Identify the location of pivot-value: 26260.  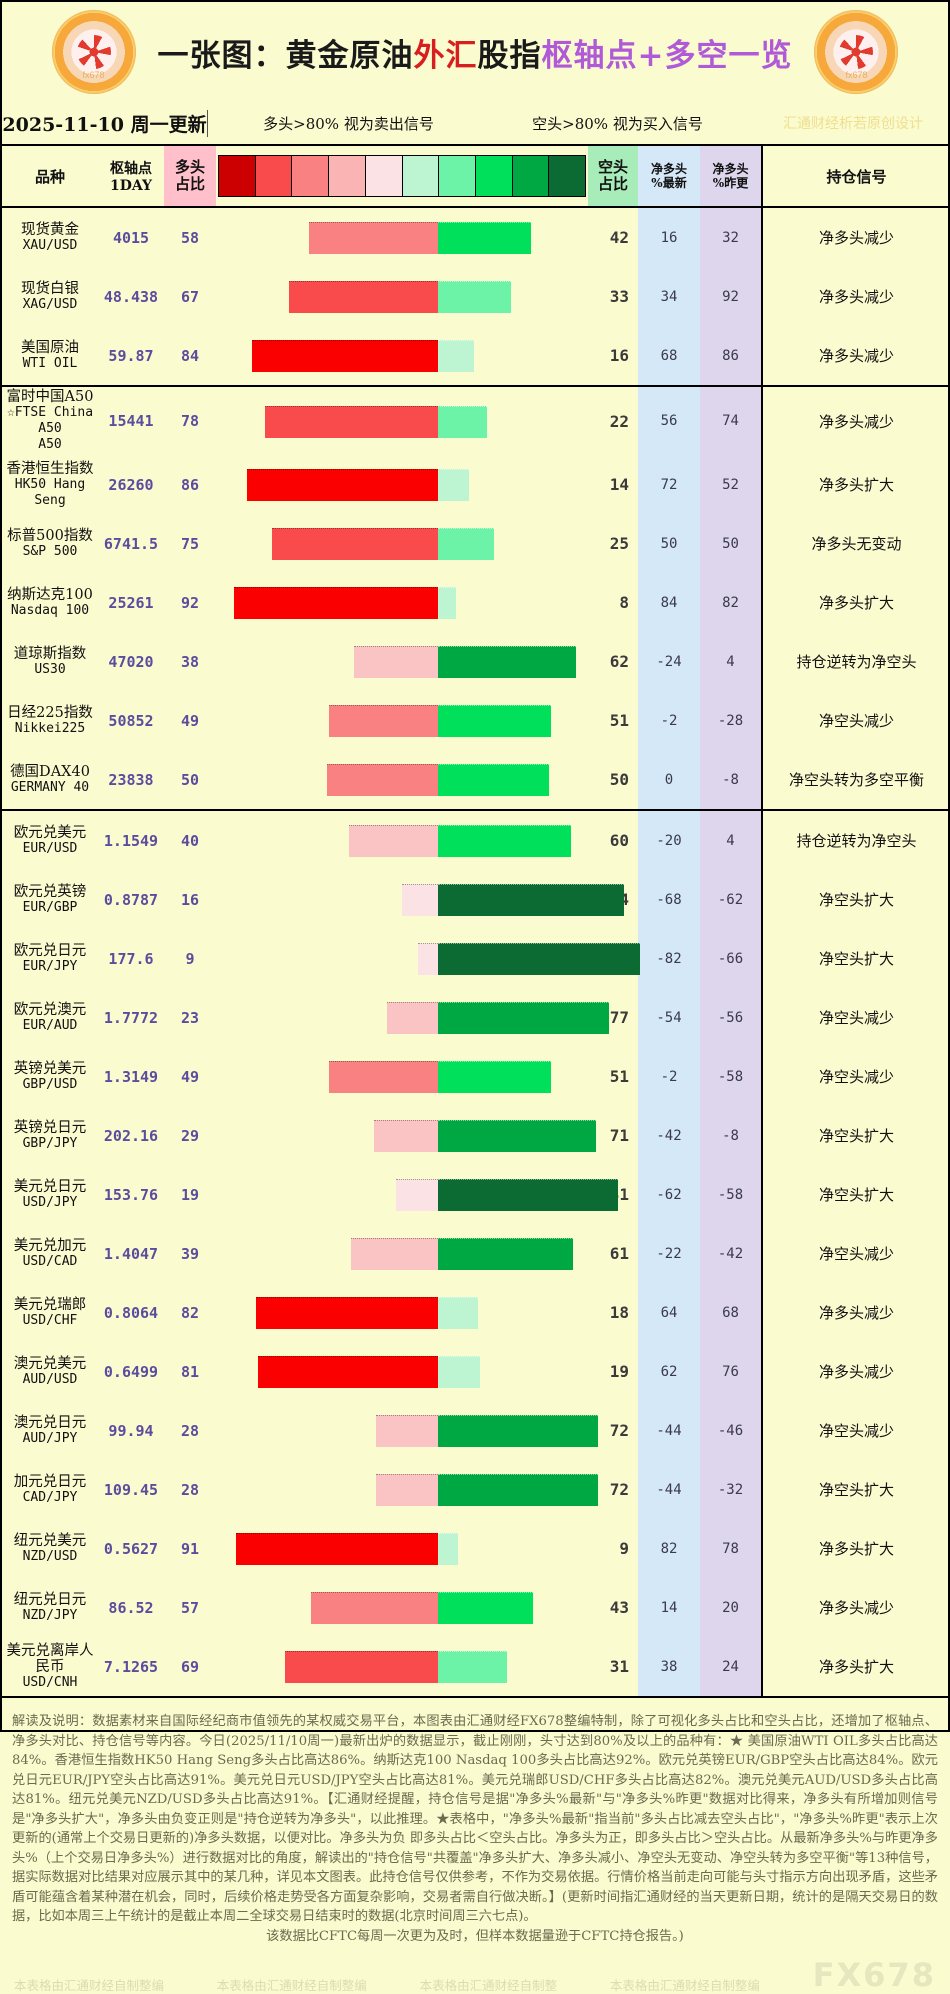
(131, 484).